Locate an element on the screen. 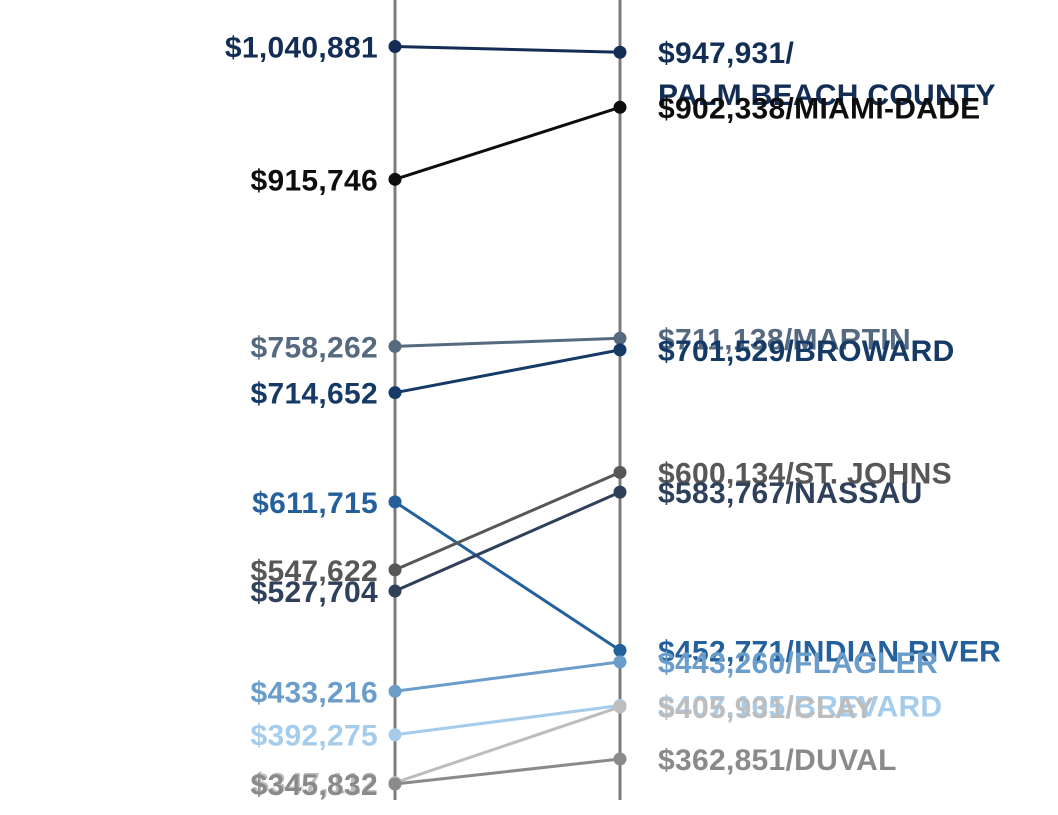  start-point-palm-beach-county is located at coordinates (395, 47).